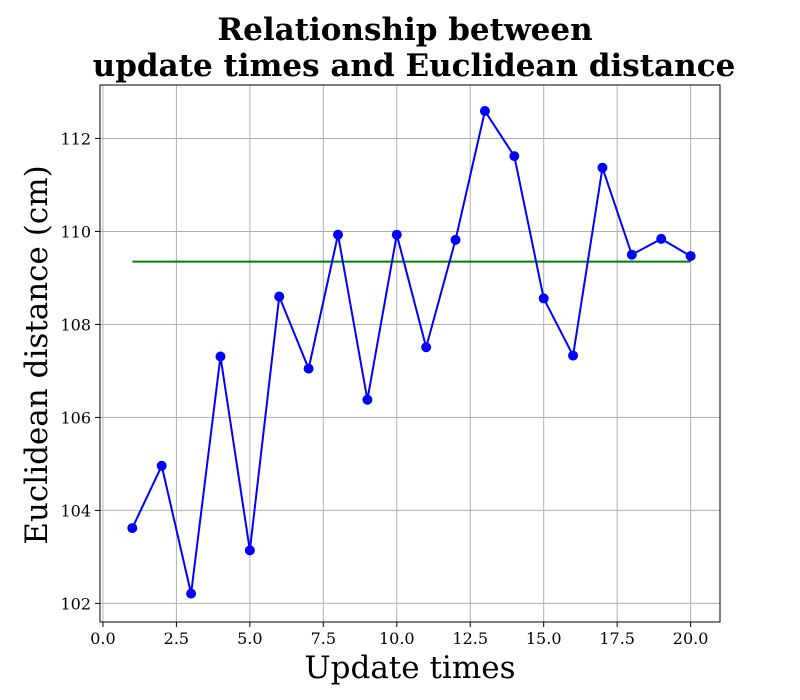  I want to click on chart-title-line-2: update times and Euclidean distance, so click(414, 66).